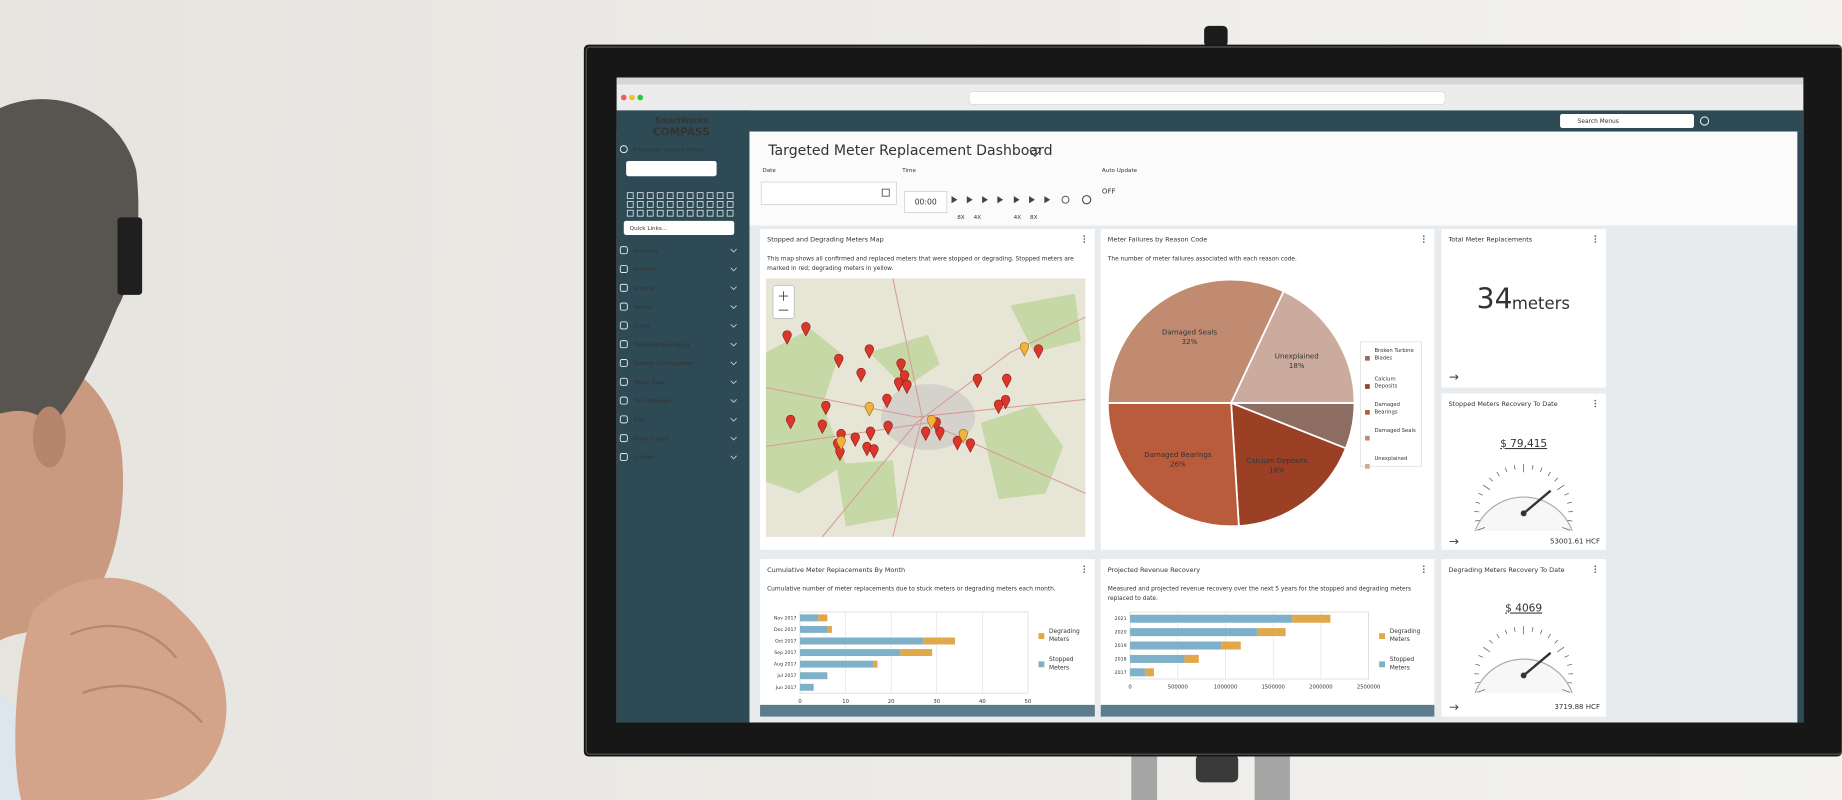 Image resolution: width=1842 pixels, height=800 pixels. I want to click on search-box, so click(1627, 121).